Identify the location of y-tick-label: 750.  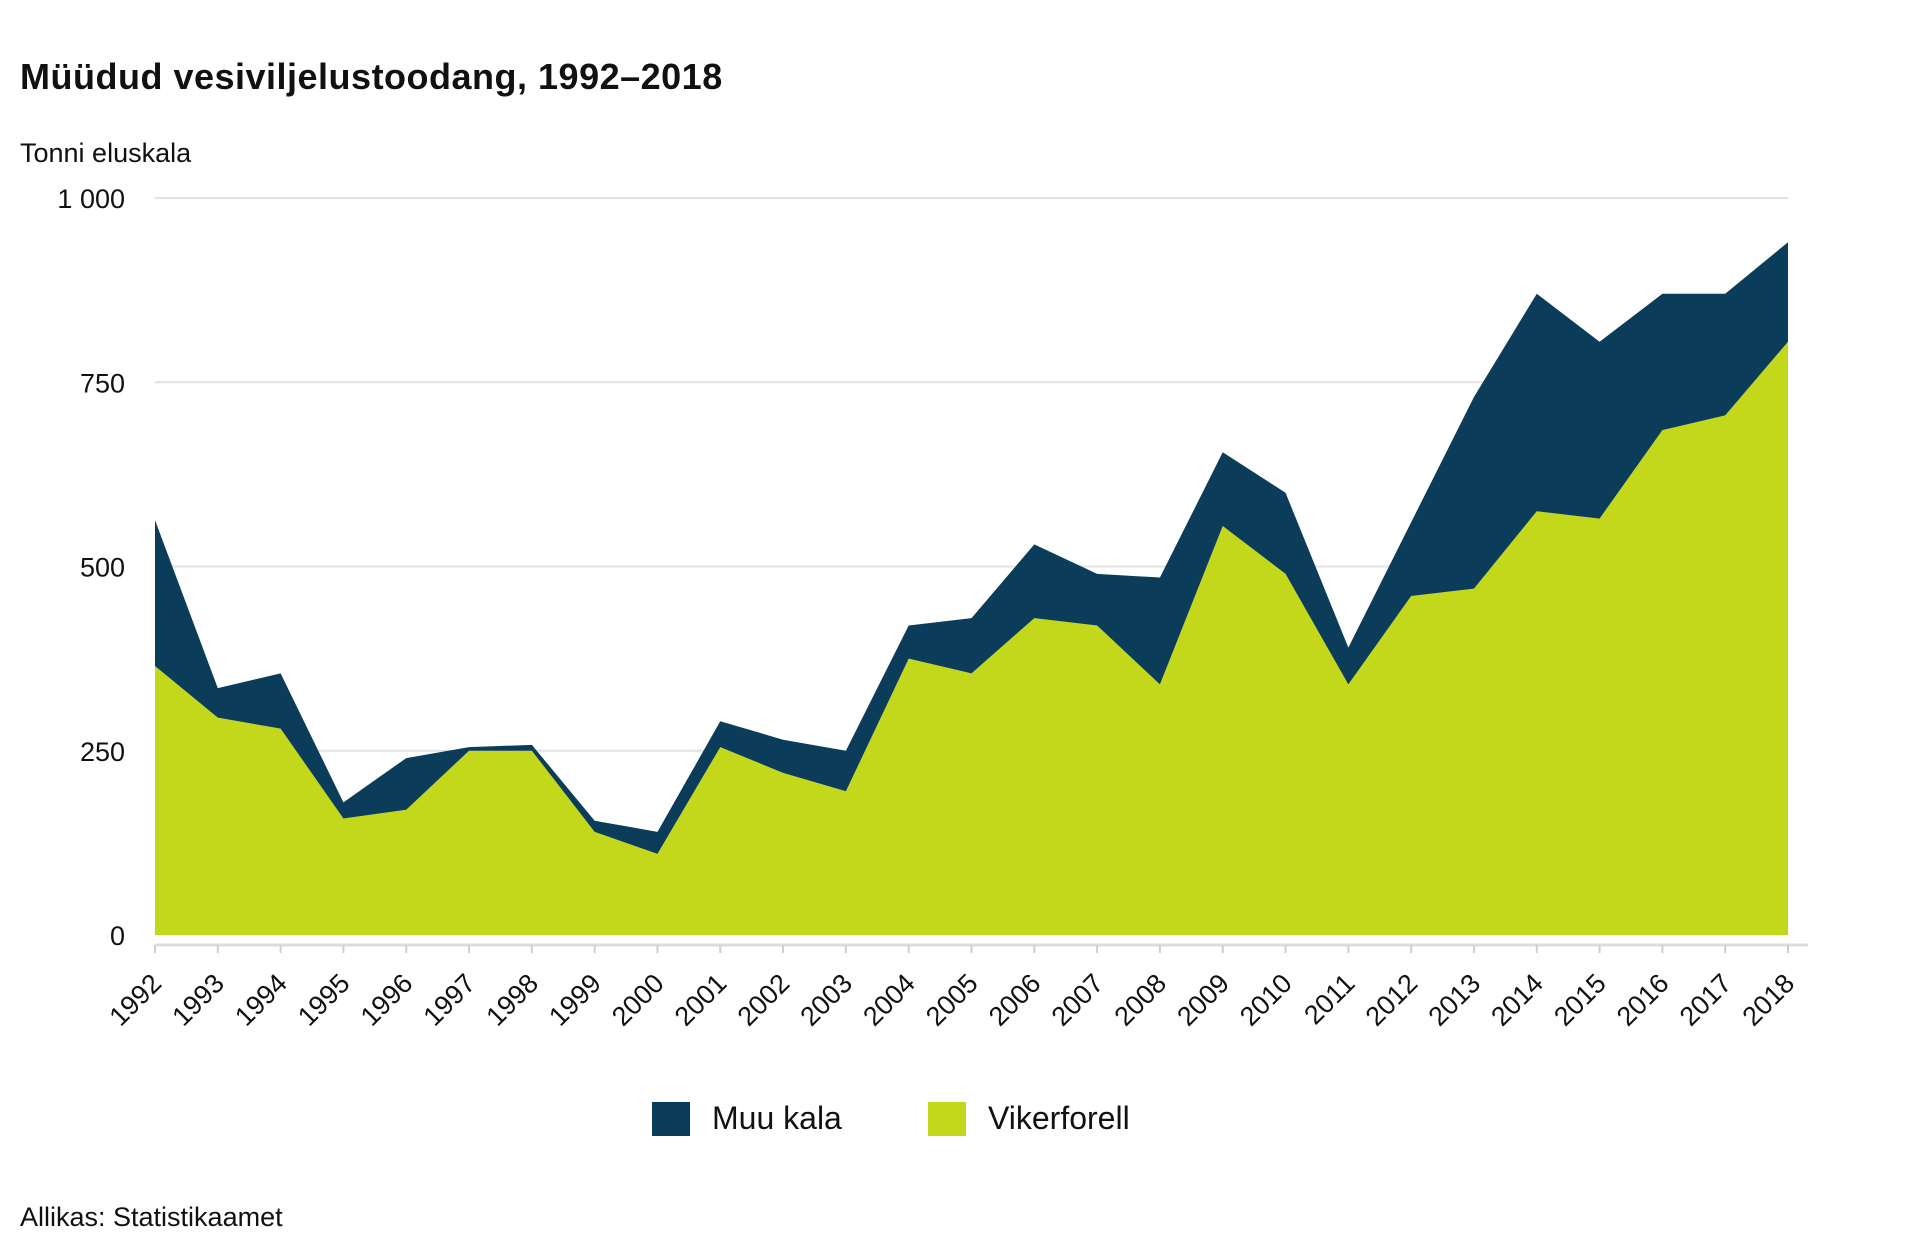
(102, 383).